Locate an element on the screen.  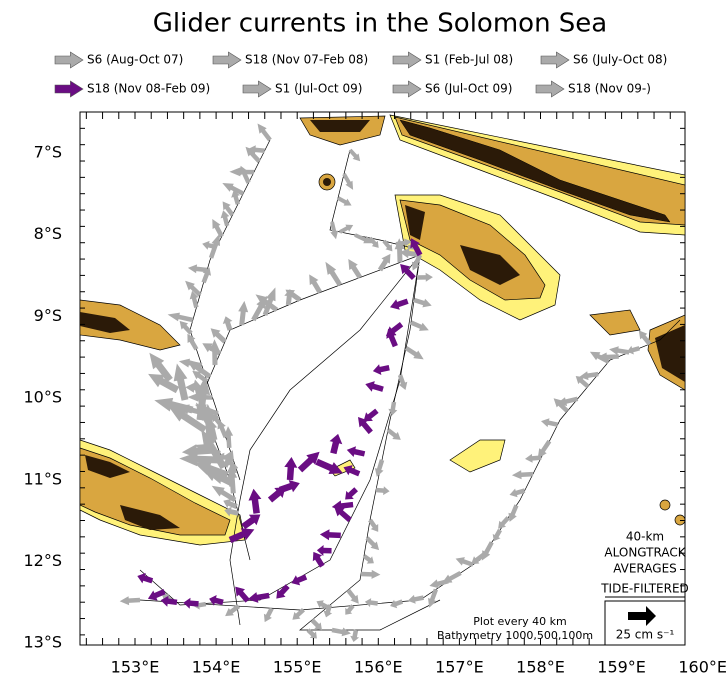
lon-label: 155°E is located at coordinates (297, 667).